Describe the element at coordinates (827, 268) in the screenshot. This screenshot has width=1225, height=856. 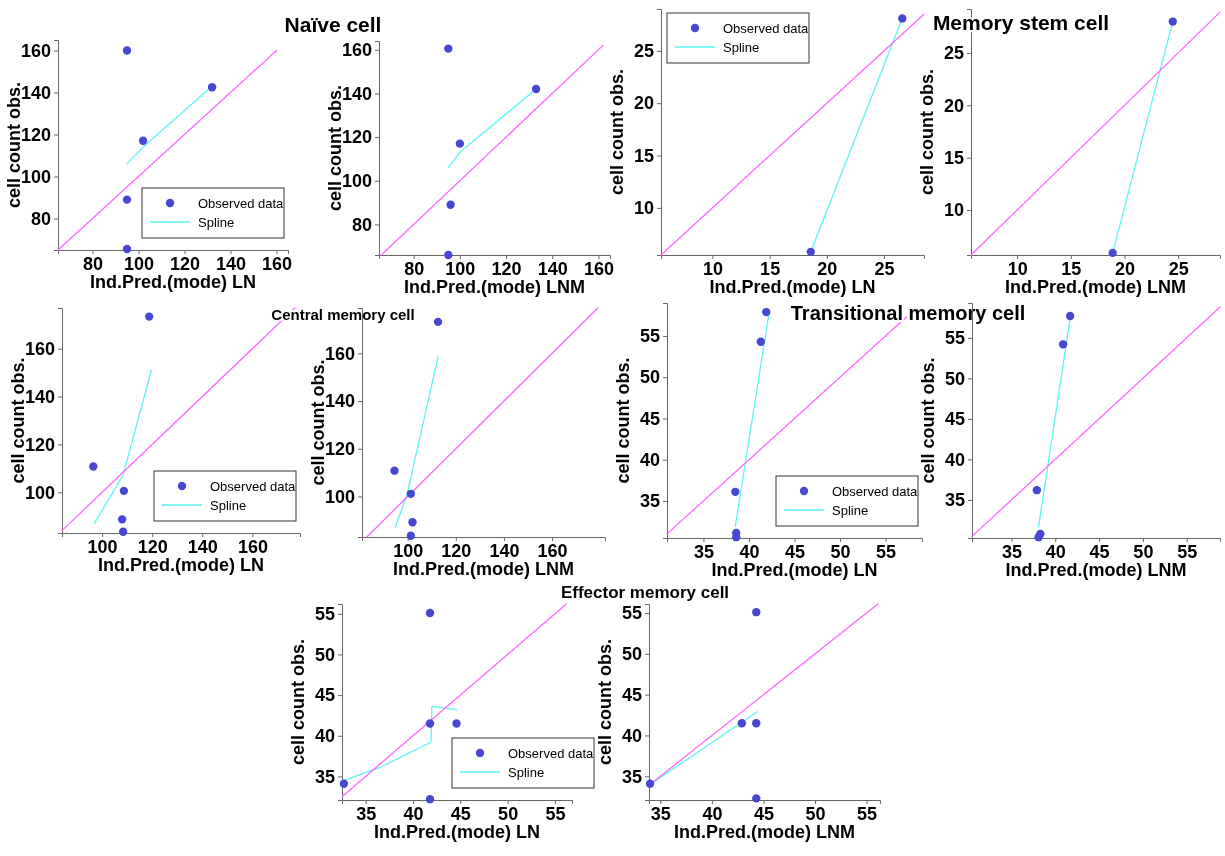
I see `x-tick-label: 20` at that location.